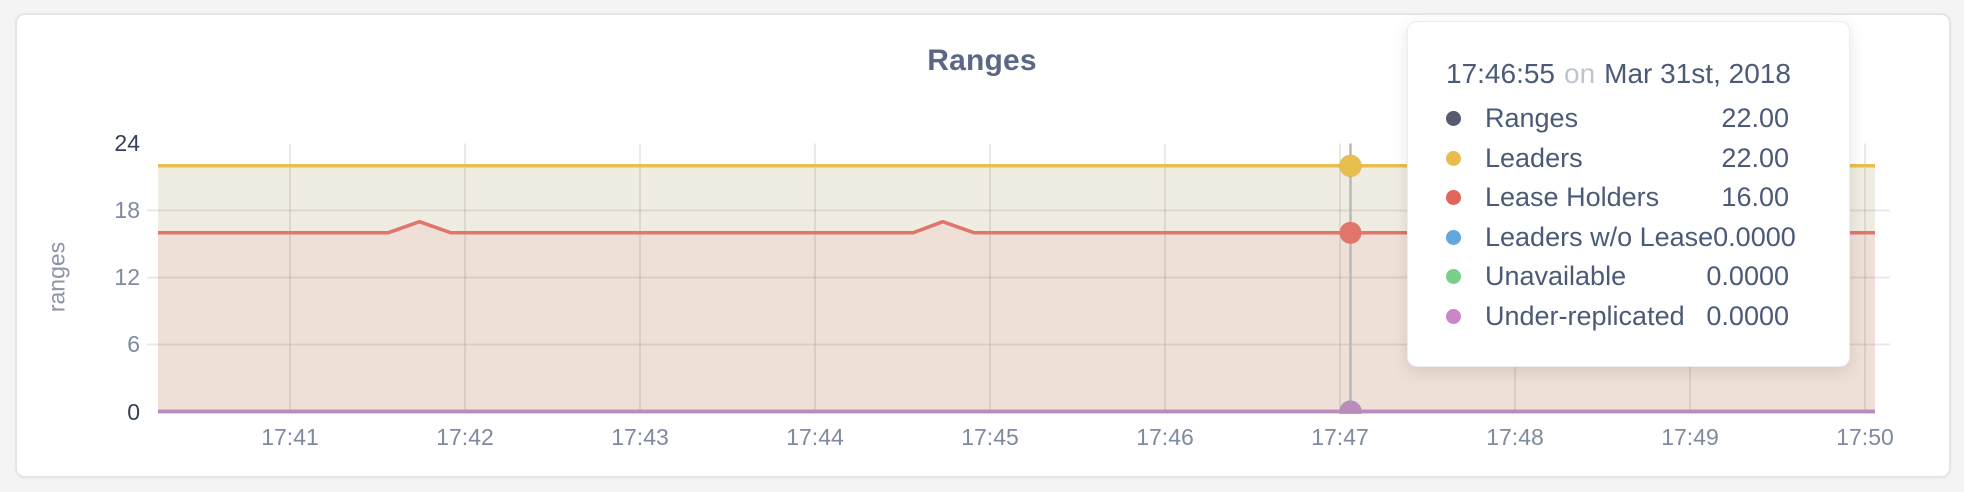  Describe the element at coordinates (1340, 437) in the screenshot. I see `x-axis-tick: 17:47` at that location.